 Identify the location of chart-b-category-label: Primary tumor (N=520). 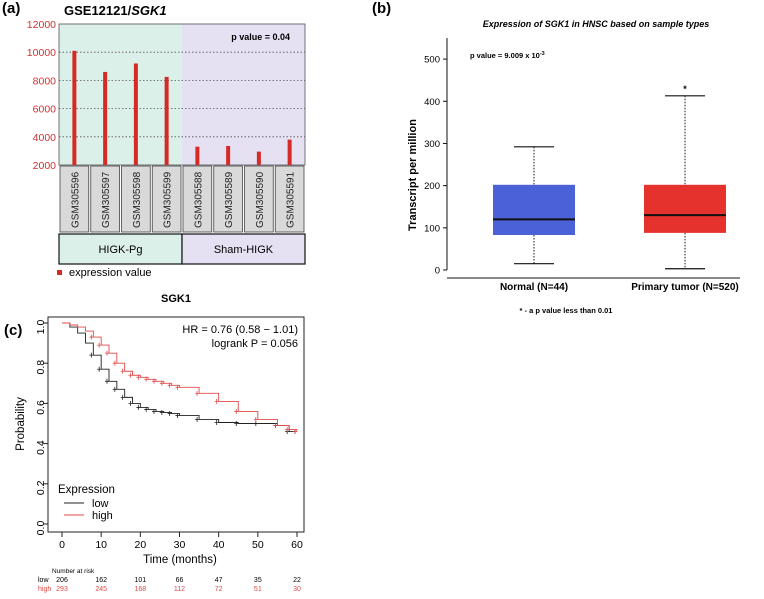
(685, 287).